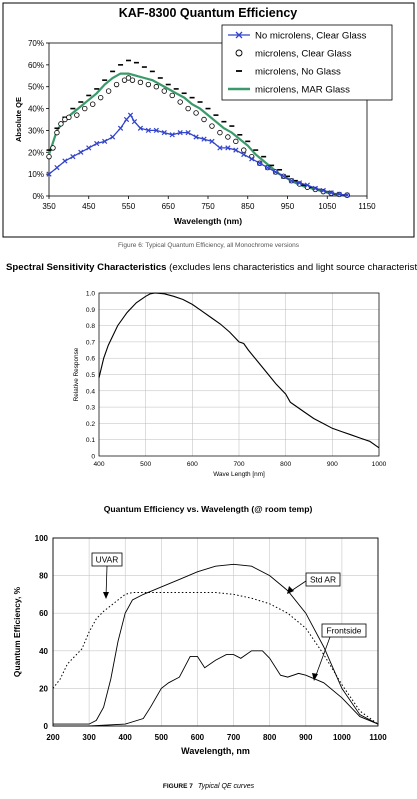 The width and height of the screenshot is (417, 799). Describe the element at coordinates (270, 737) in the screenshot. I see `chart3-xtick-label: 800` at that location.